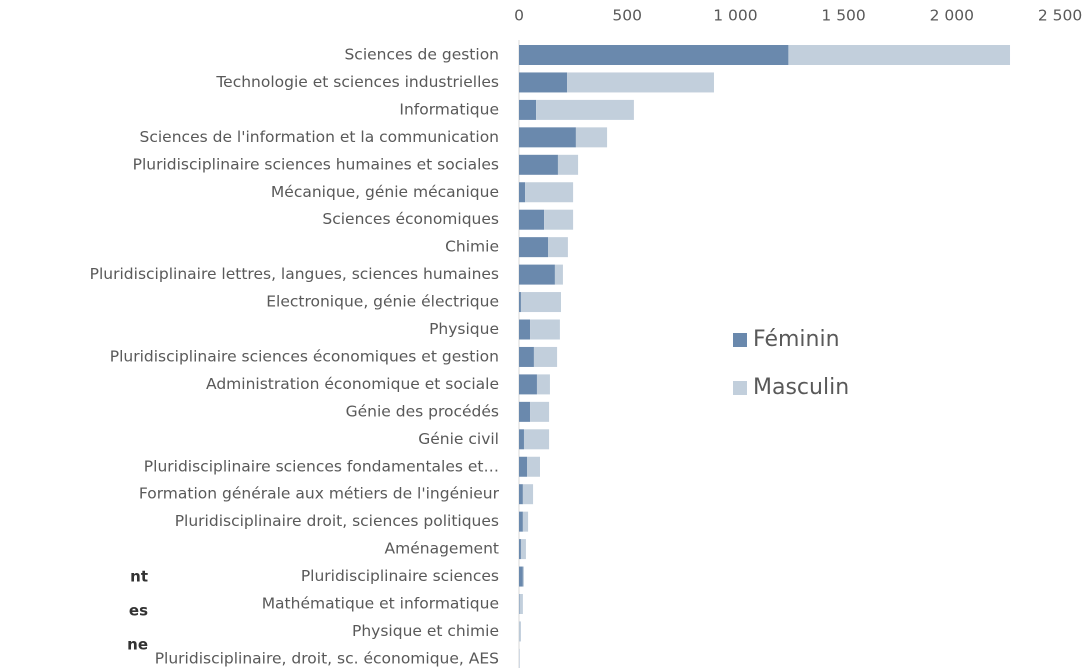  What do you see at coordinates (796, 339) in the screenshot?
I see `legend-label: Féminin` at bounding box center [796, 339].